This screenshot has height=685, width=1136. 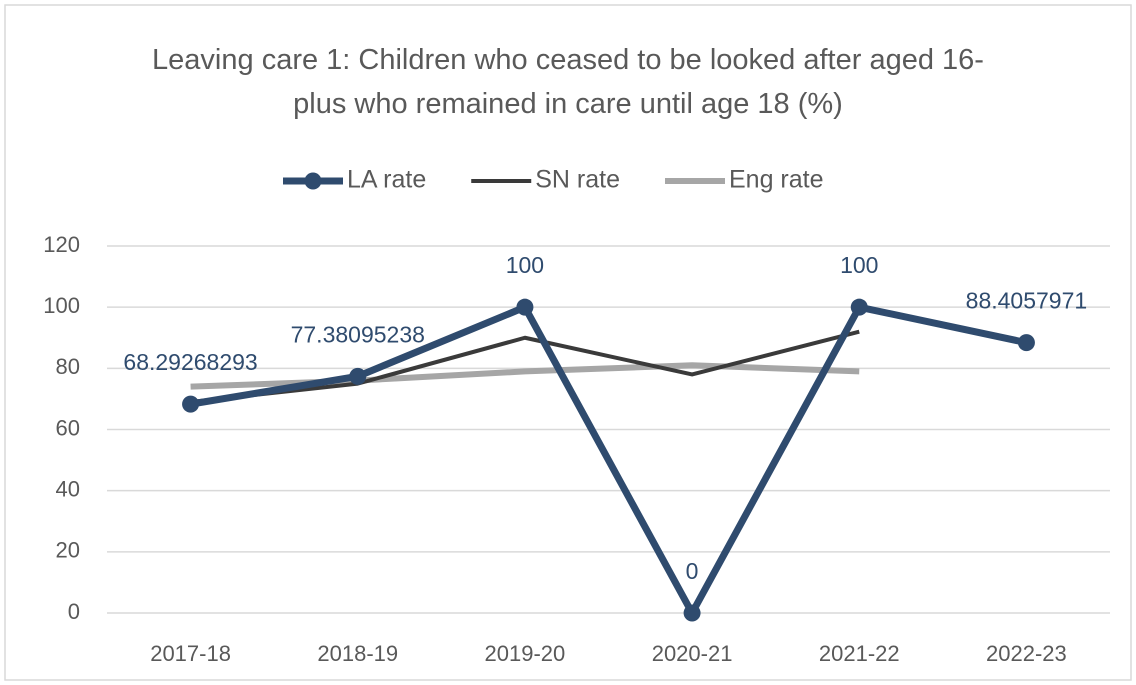 I want to click on x-tick-label: 2018-19, so click(x=357, y=653).